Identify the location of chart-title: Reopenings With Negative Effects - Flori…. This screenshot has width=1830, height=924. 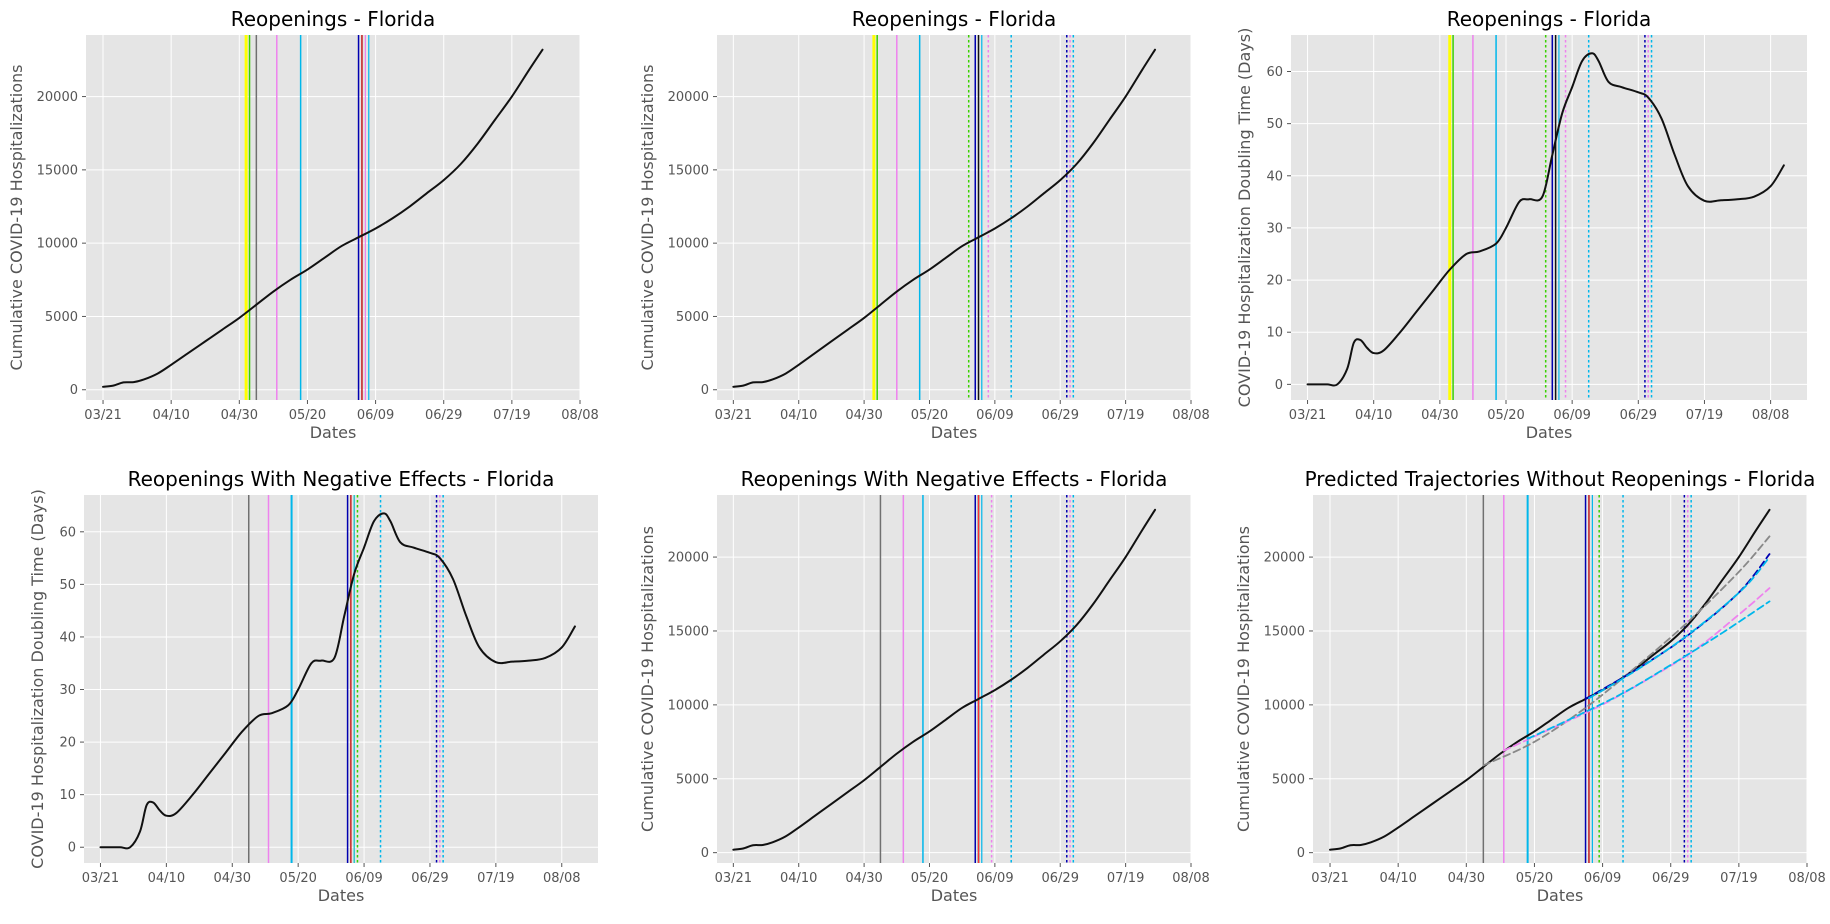
(341, 479).